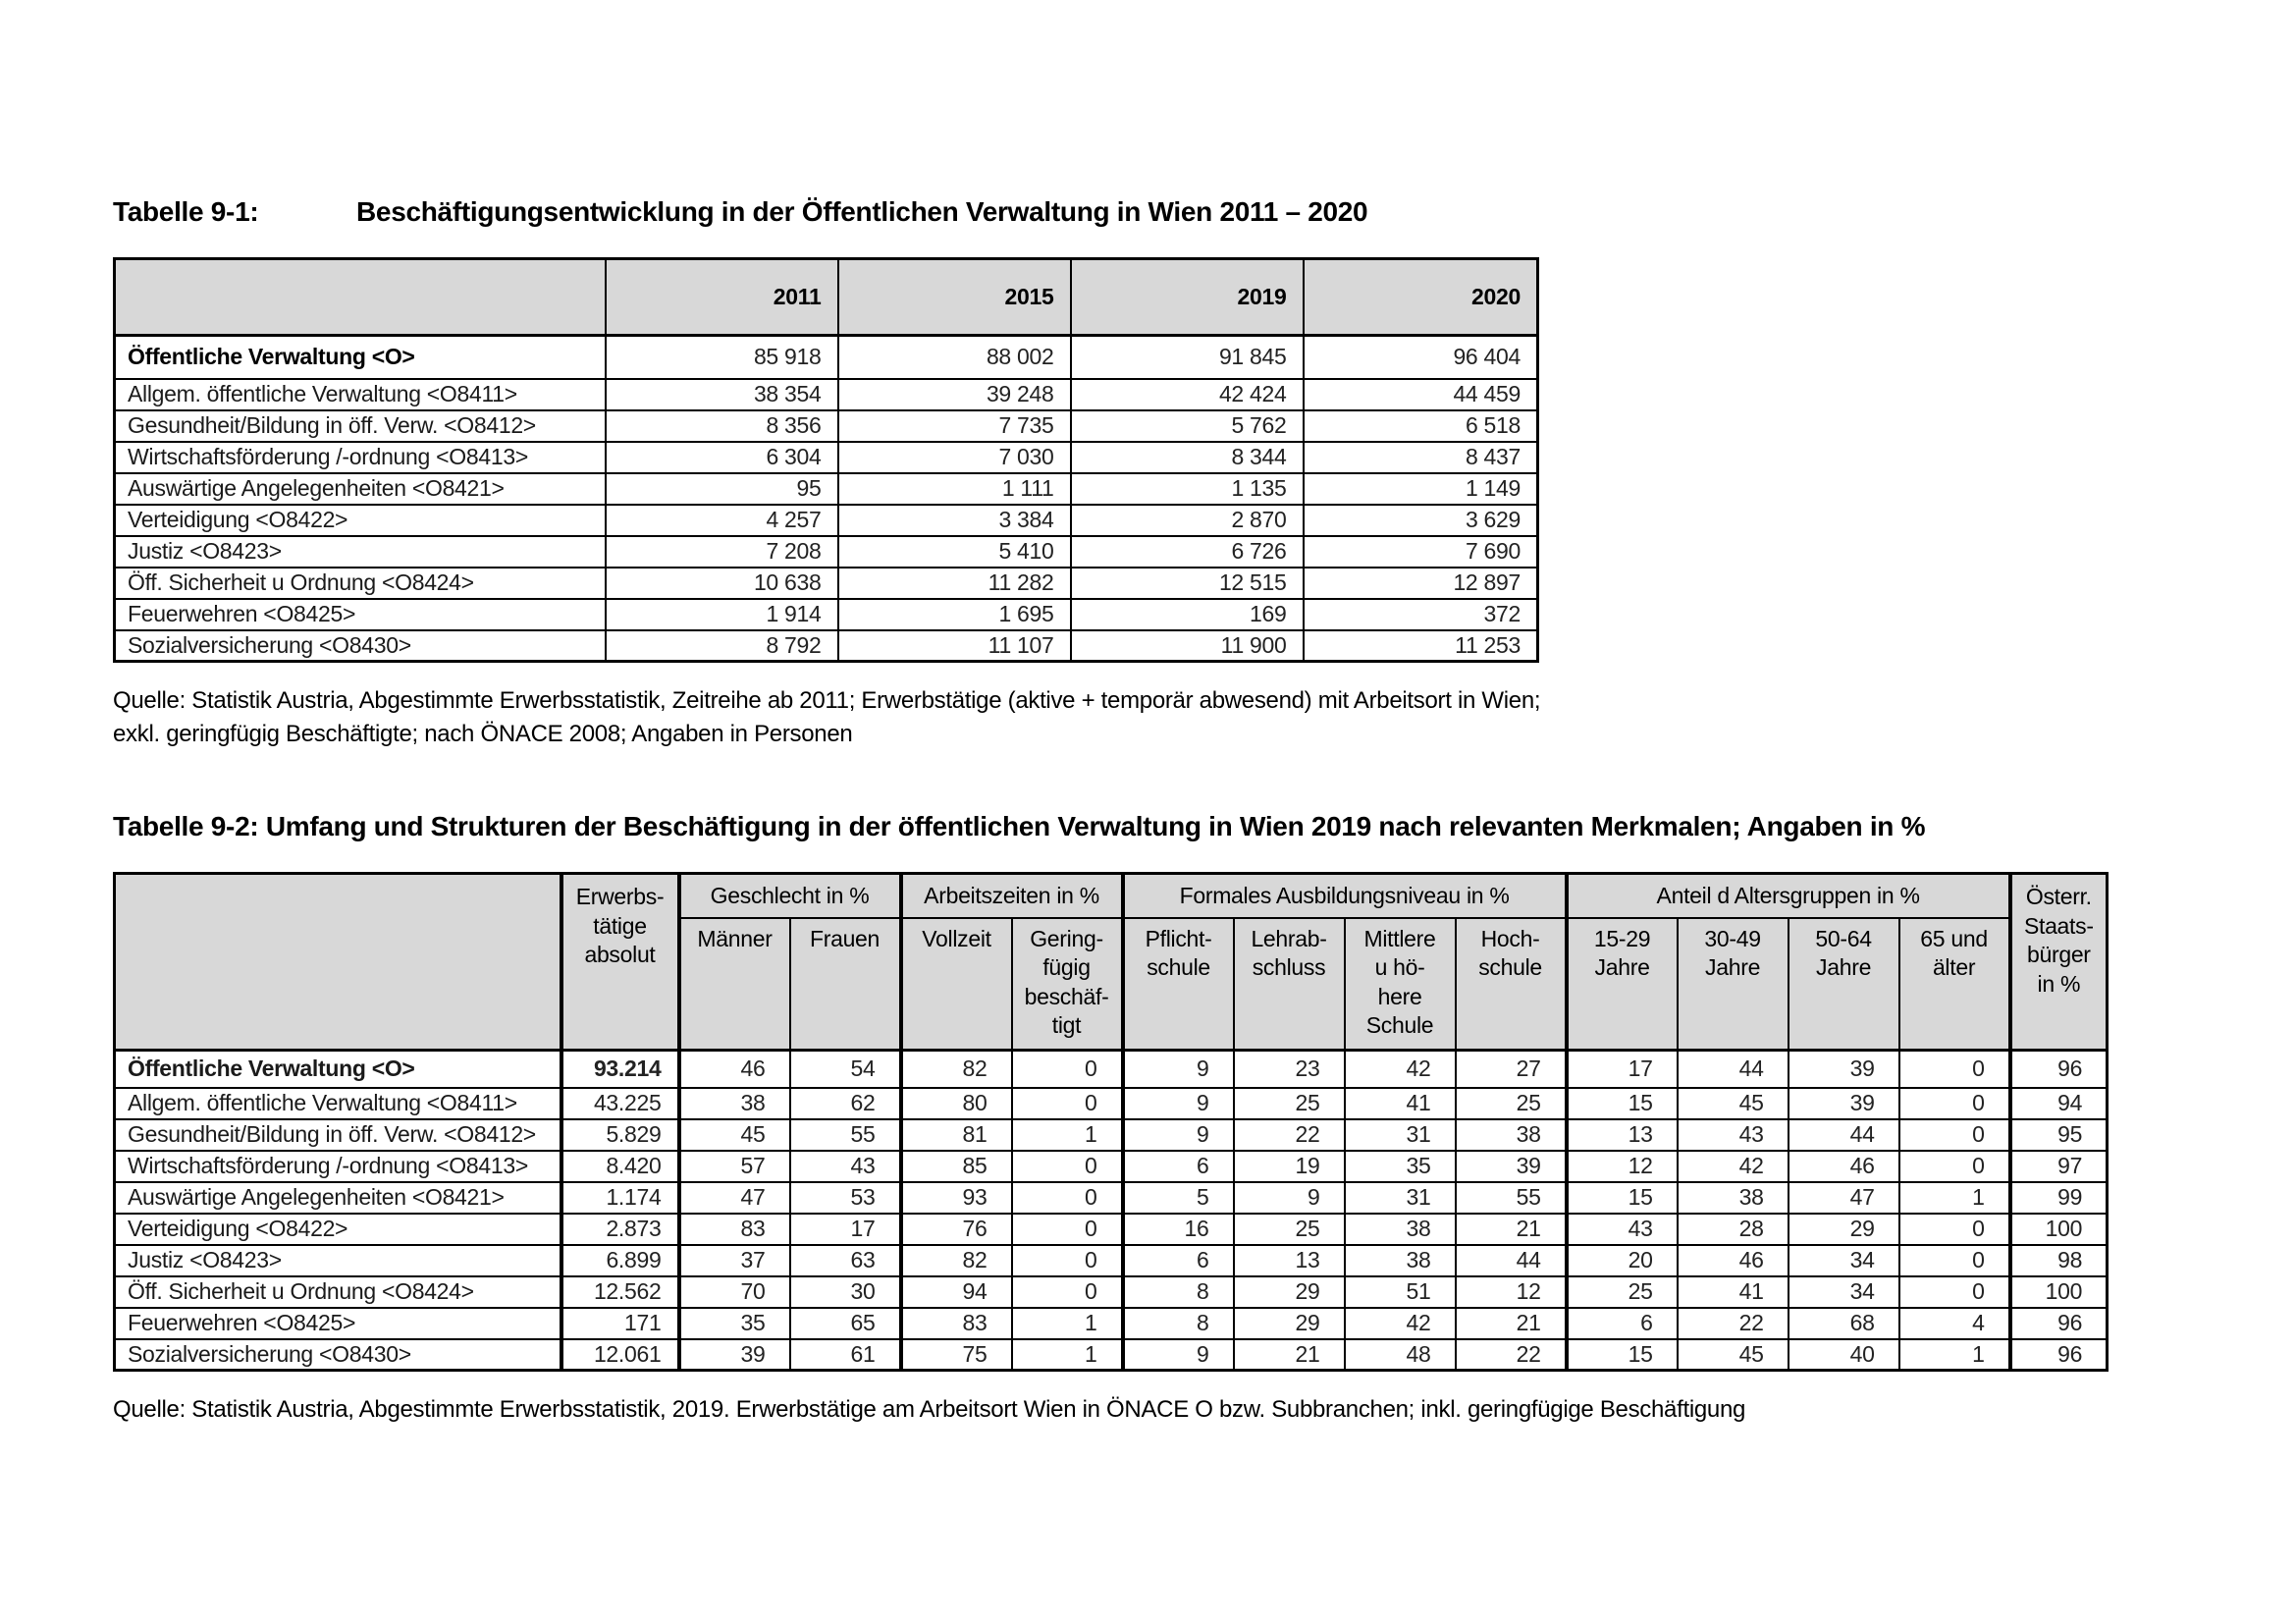 This screenshot has width=2296, height=1624. What do you see at coordinates (734, 1166) in the screenshot?
I see `cell-value: 57` at bounding box center [734, 1166].